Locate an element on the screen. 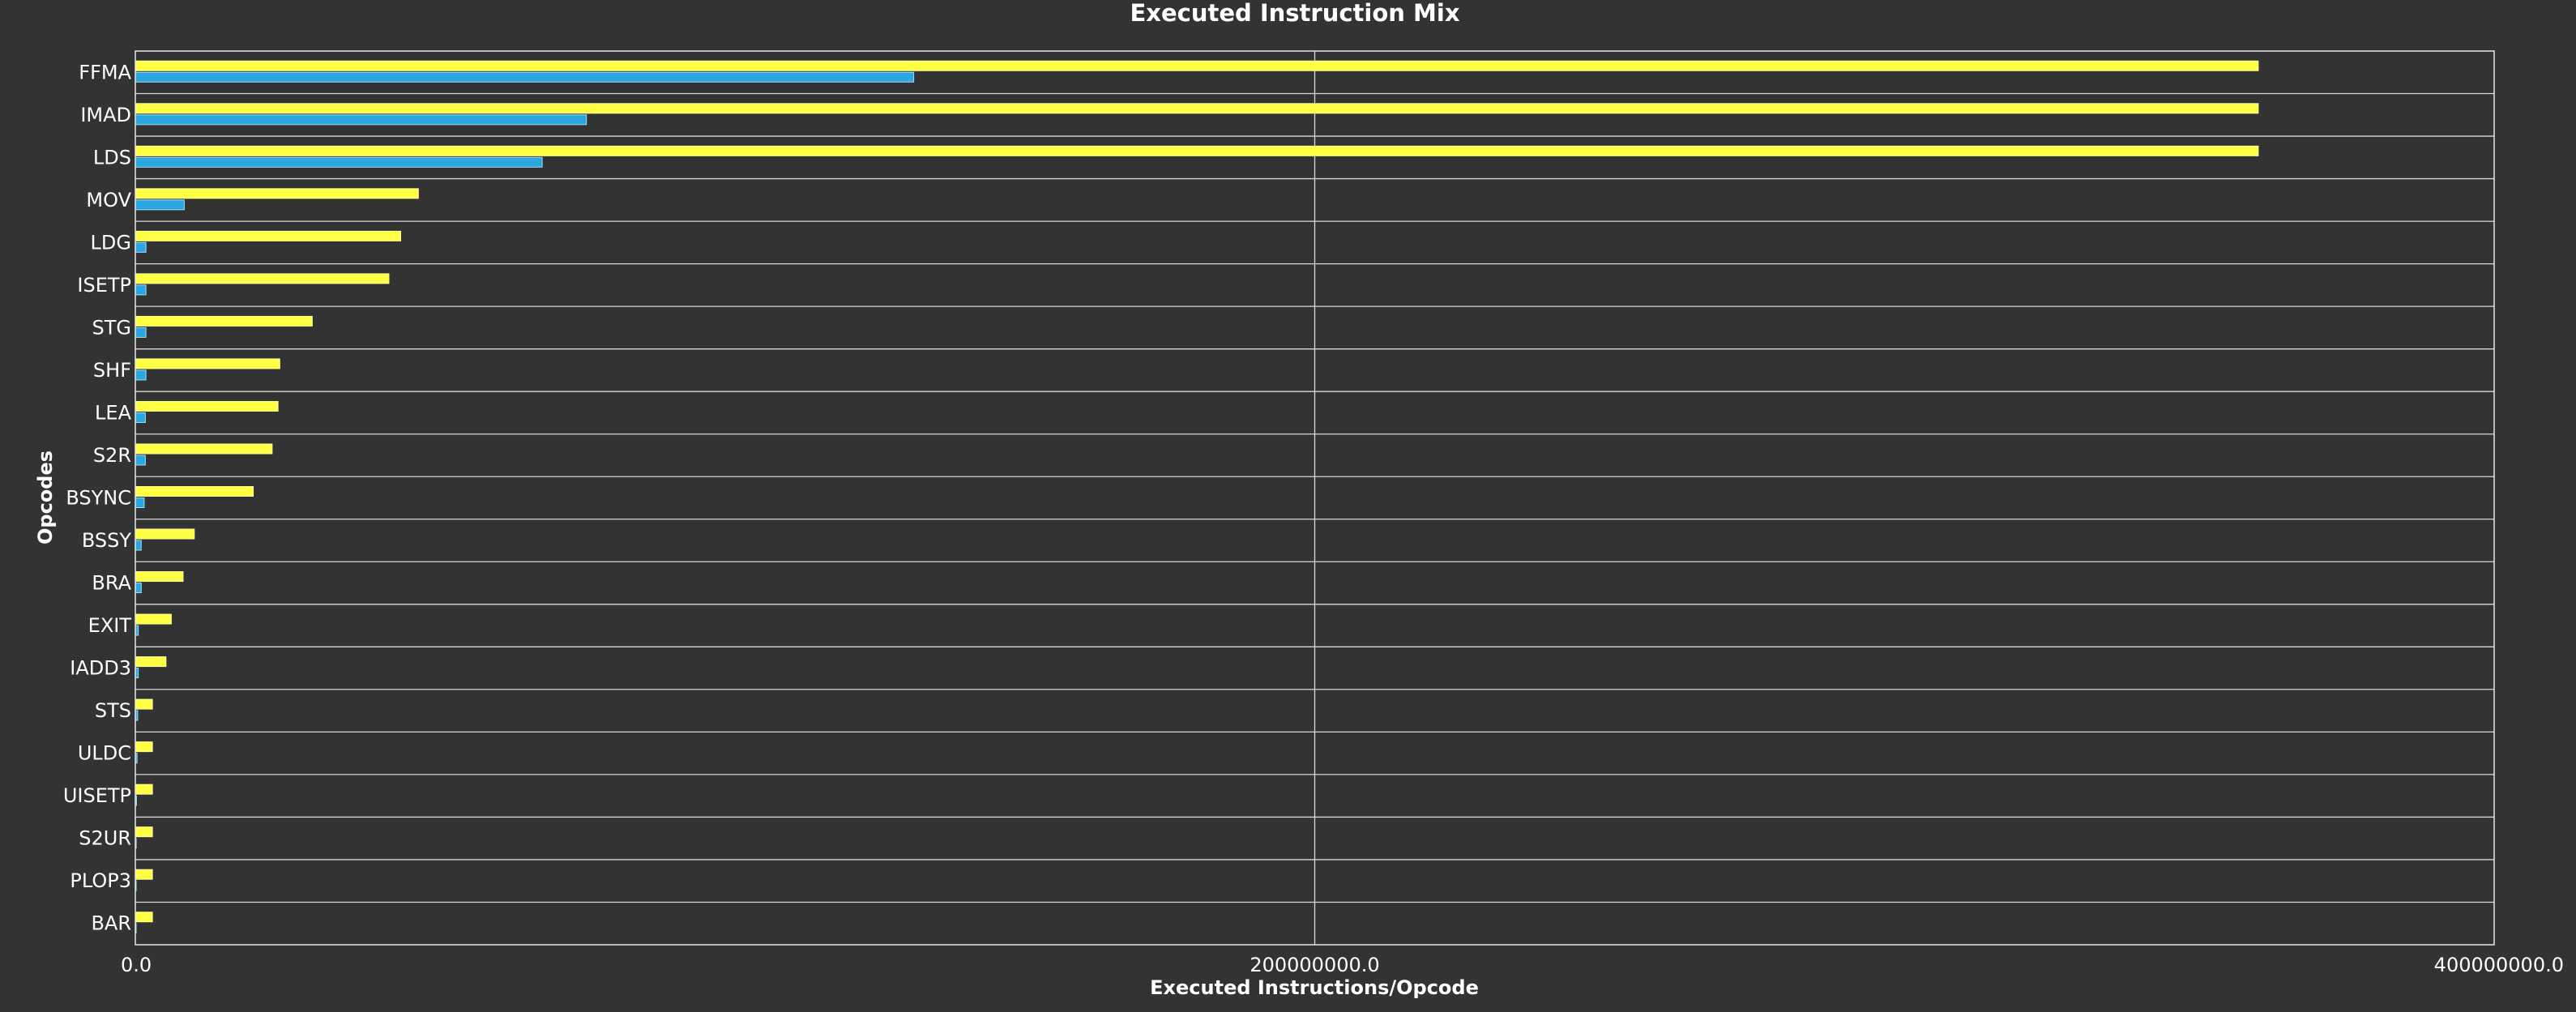 This screenshot has height=1012, width=2576. y-tick-label: IMAD is located at coordinates (105, 115).